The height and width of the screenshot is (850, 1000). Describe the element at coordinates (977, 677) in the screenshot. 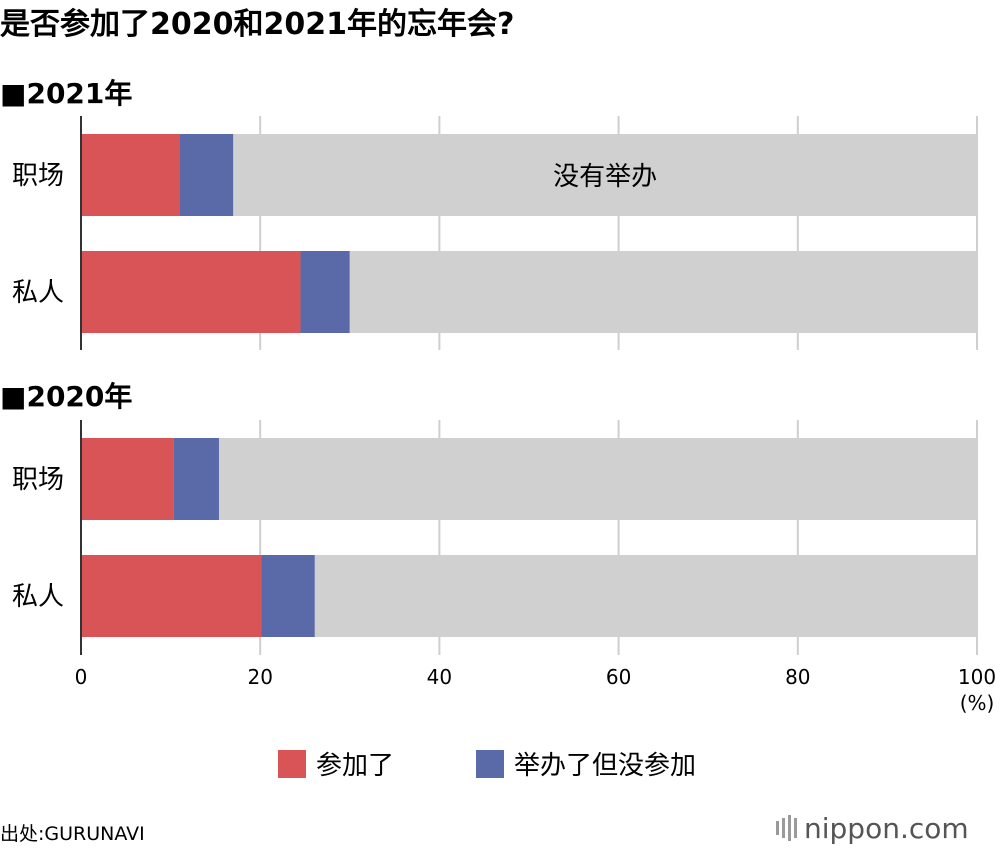

I see `x-tick-label: 100` at that location.